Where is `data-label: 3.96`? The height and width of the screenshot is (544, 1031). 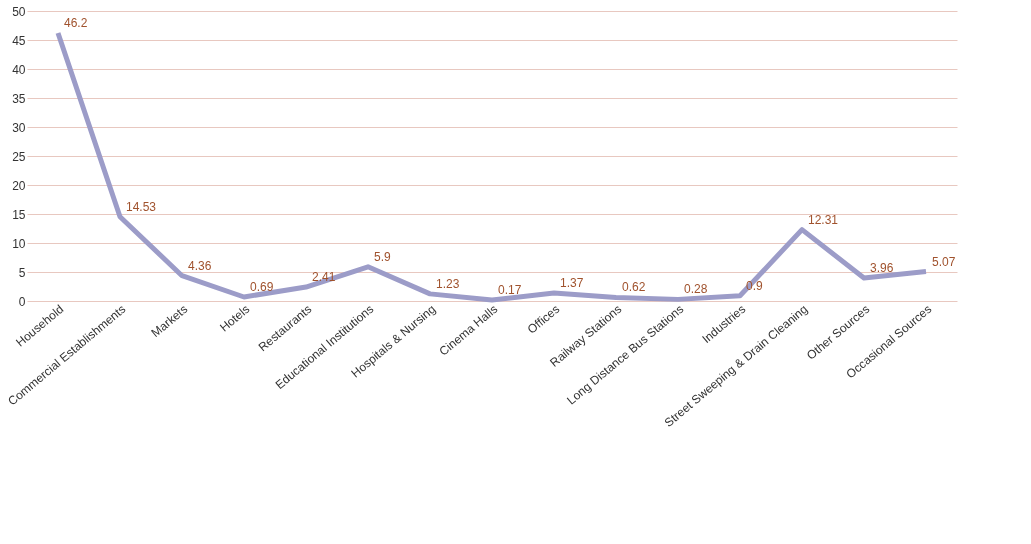
data-label: 3.96 is located at coordinates (882, 268).